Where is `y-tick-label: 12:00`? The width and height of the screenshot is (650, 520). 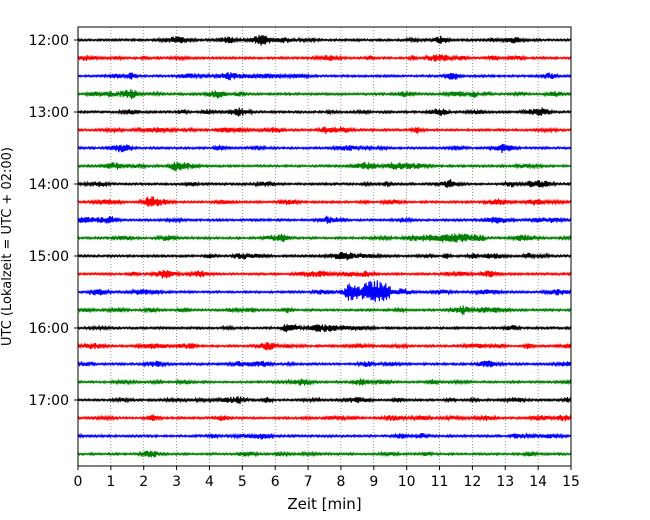 y-tick-label: 12:00 is located at coordinates (49, 41).